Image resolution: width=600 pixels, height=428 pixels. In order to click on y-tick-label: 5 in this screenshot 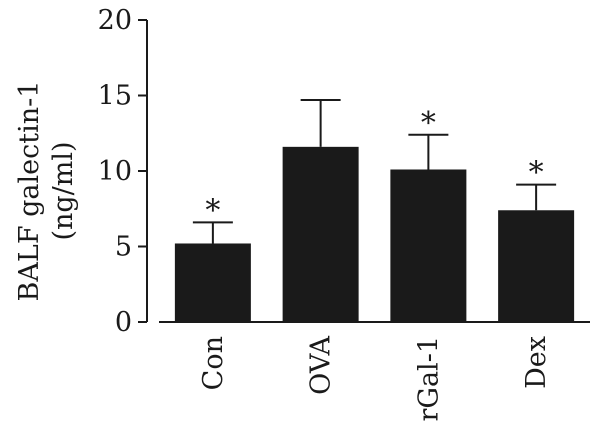, I will do `click(123, 247)`.